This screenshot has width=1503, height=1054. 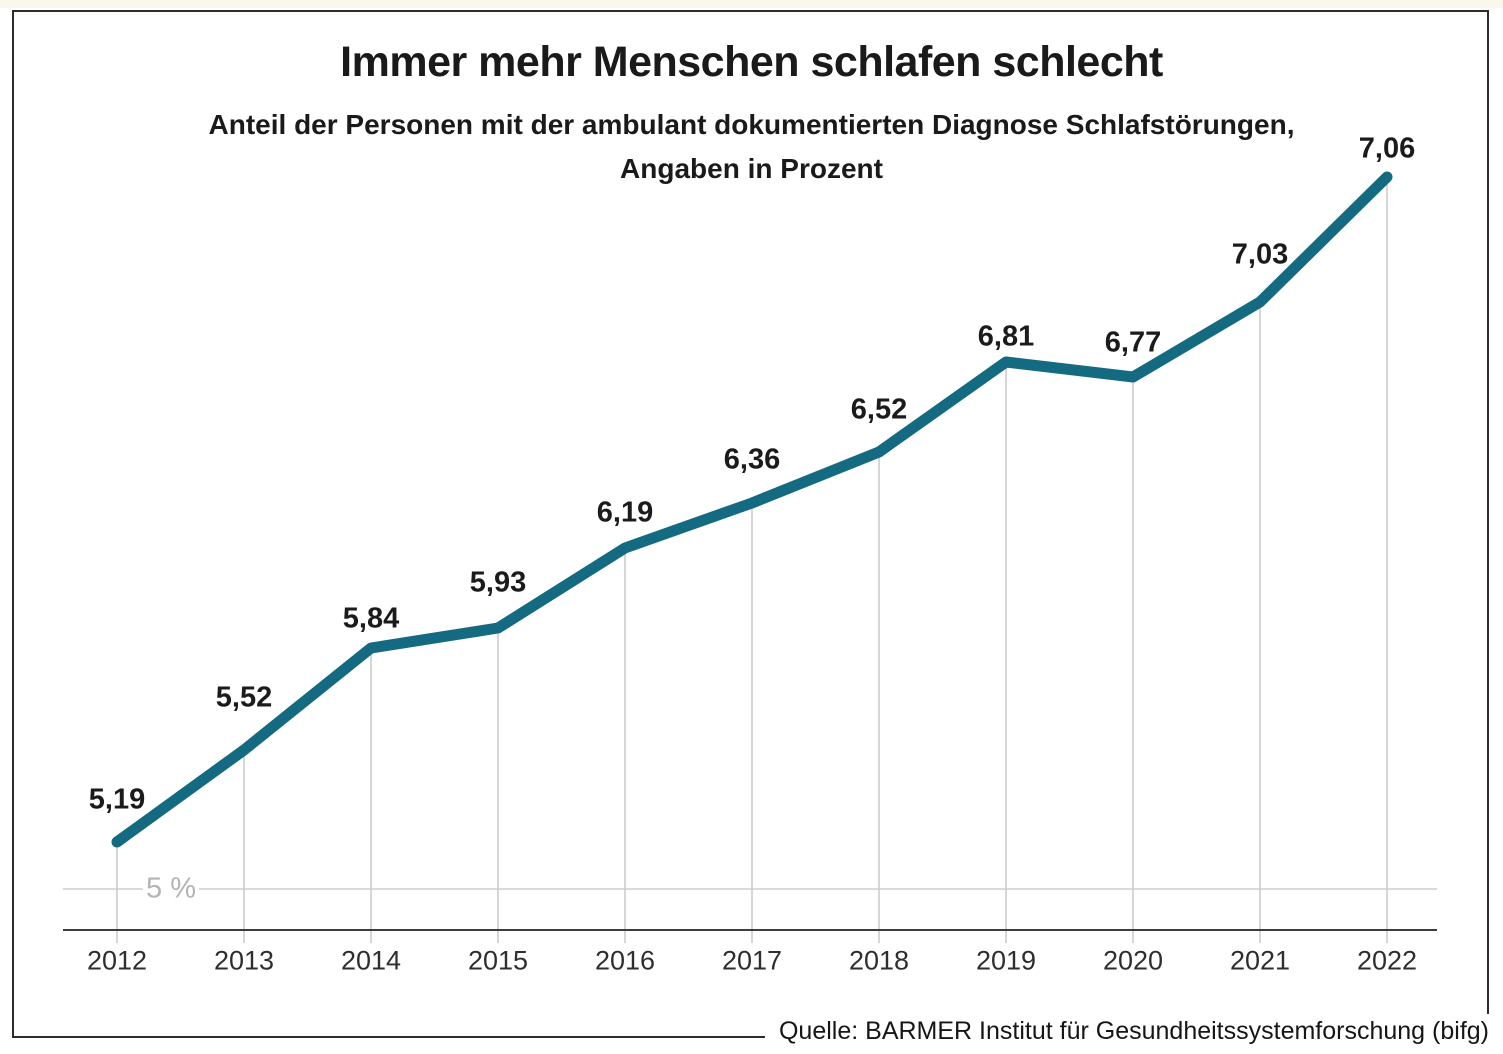 I want to click on page-top-strip, so click(x=751, y=4).